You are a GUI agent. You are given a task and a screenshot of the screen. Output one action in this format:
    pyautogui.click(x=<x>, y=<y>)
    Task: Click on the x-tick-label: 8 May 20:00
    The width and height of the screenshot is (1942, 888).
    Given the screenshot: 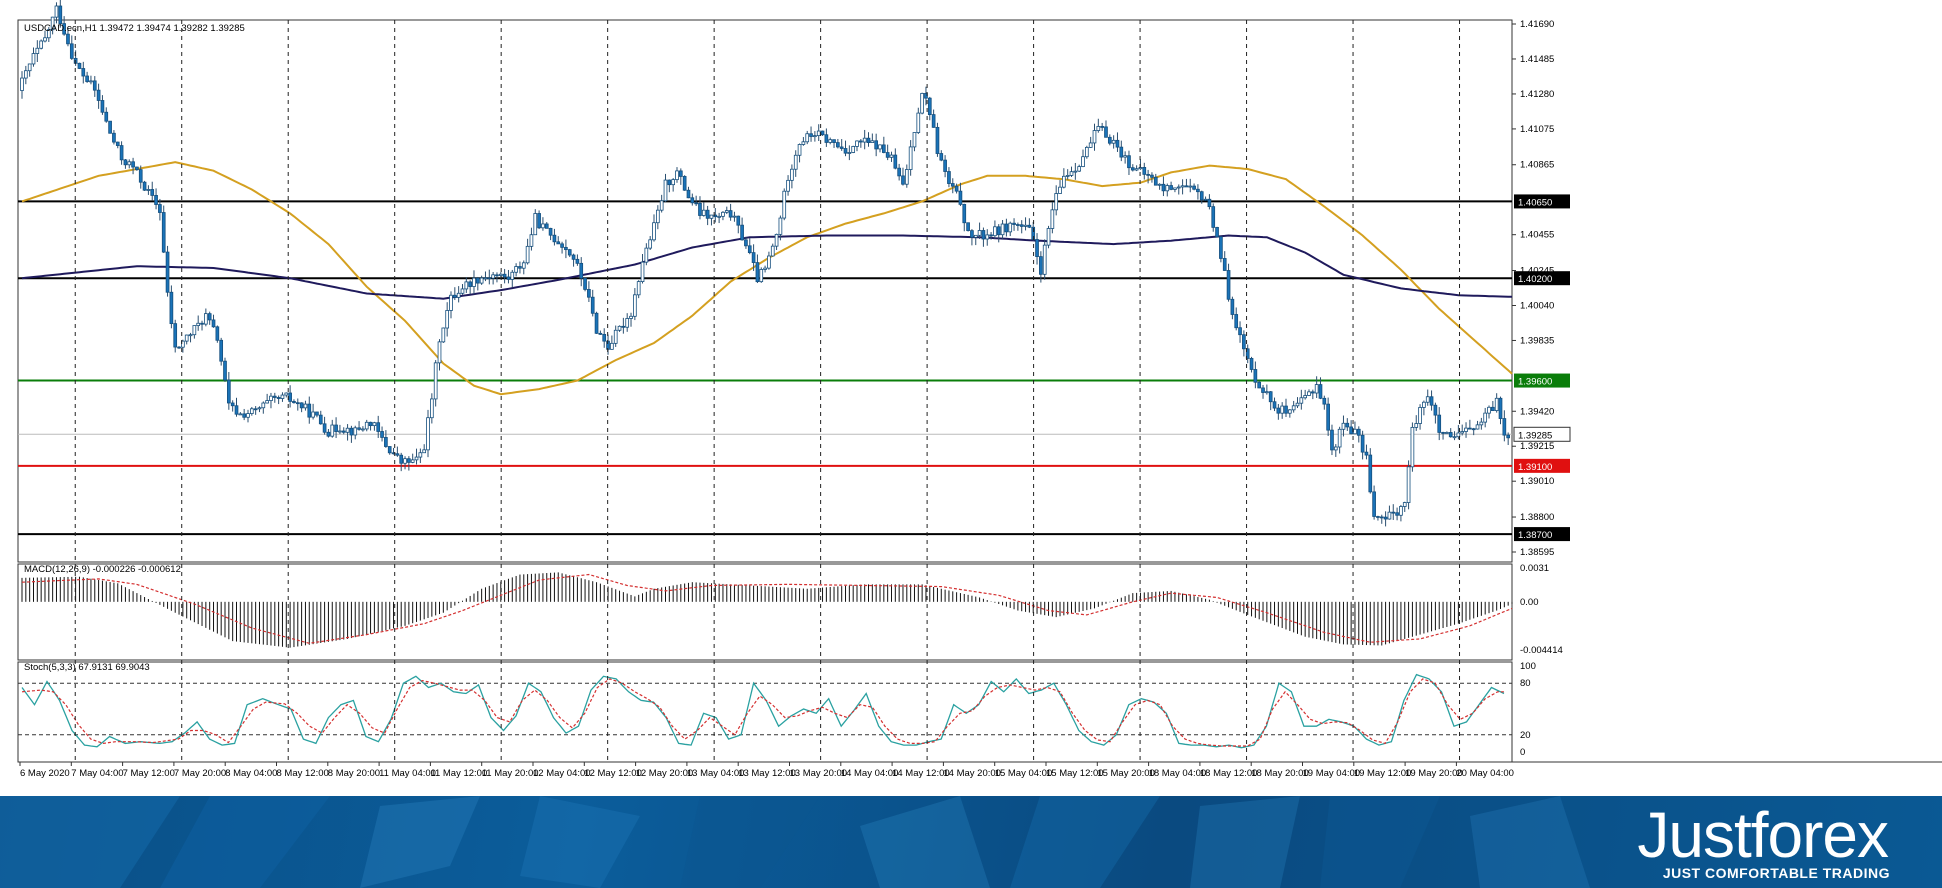 What is the action you would take?
    pyautogui.click(x=354, y=773)
    